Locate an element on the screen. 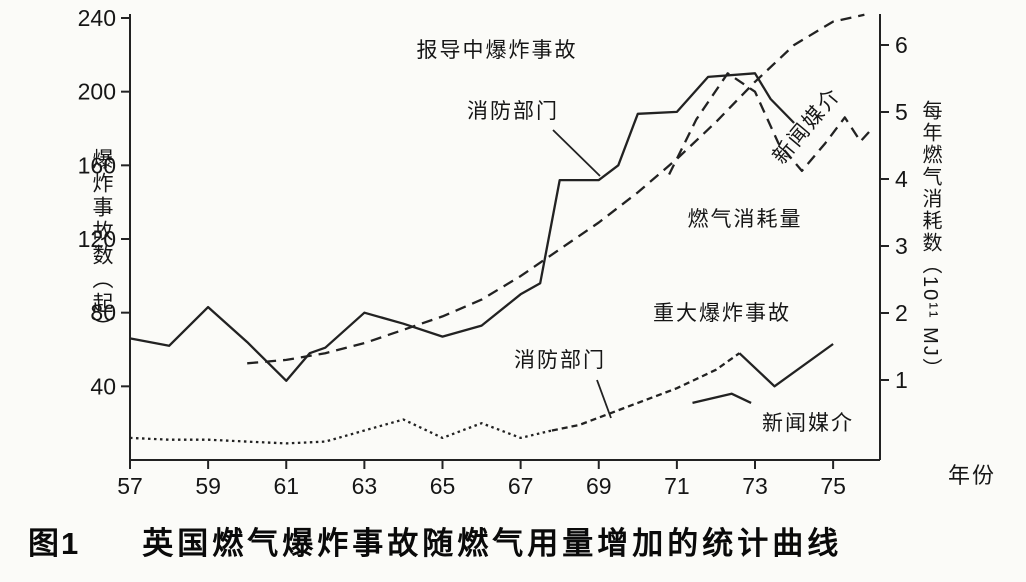 The image size is (1026, 582). x-tick-label: 73 is located at coordinates (755, 486).